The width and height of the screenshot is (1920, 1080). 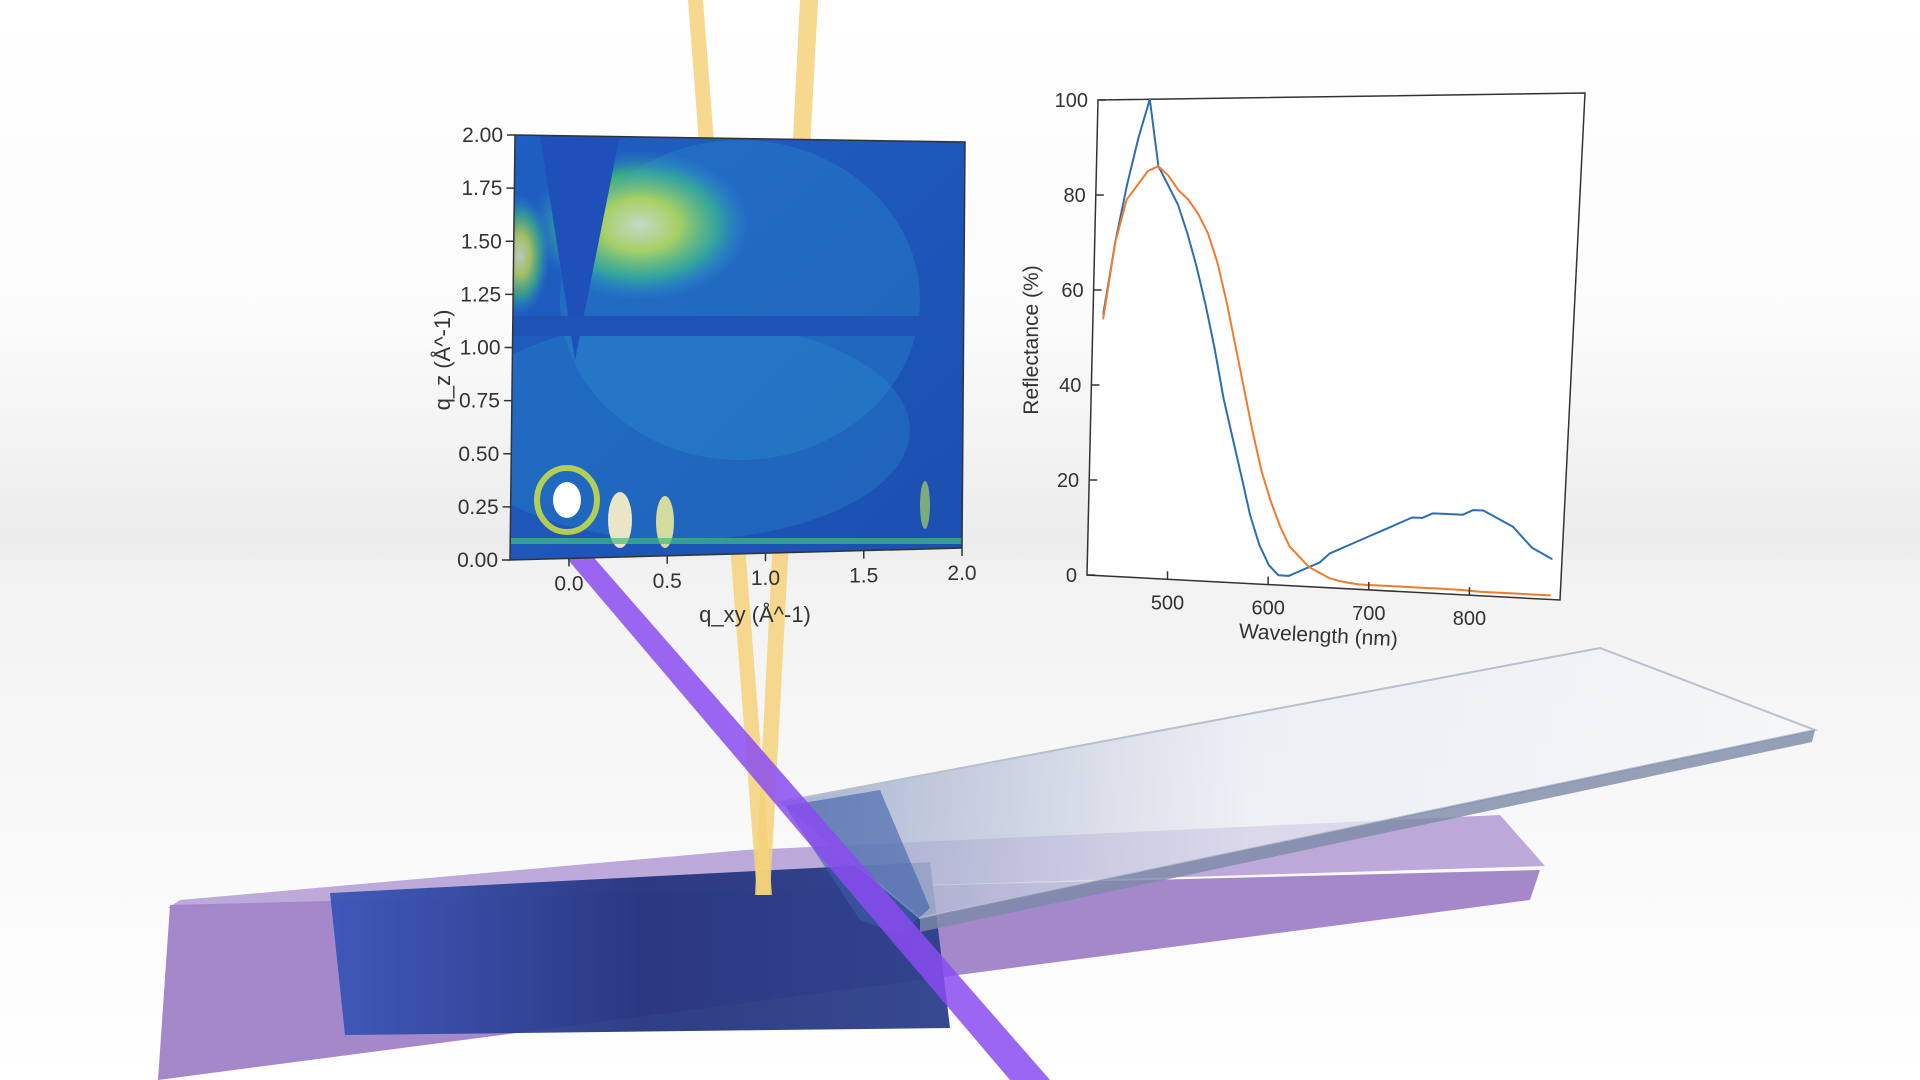 I want to click on giwaxs-y-tick-label: 1.25, so click(x=480, y=294).